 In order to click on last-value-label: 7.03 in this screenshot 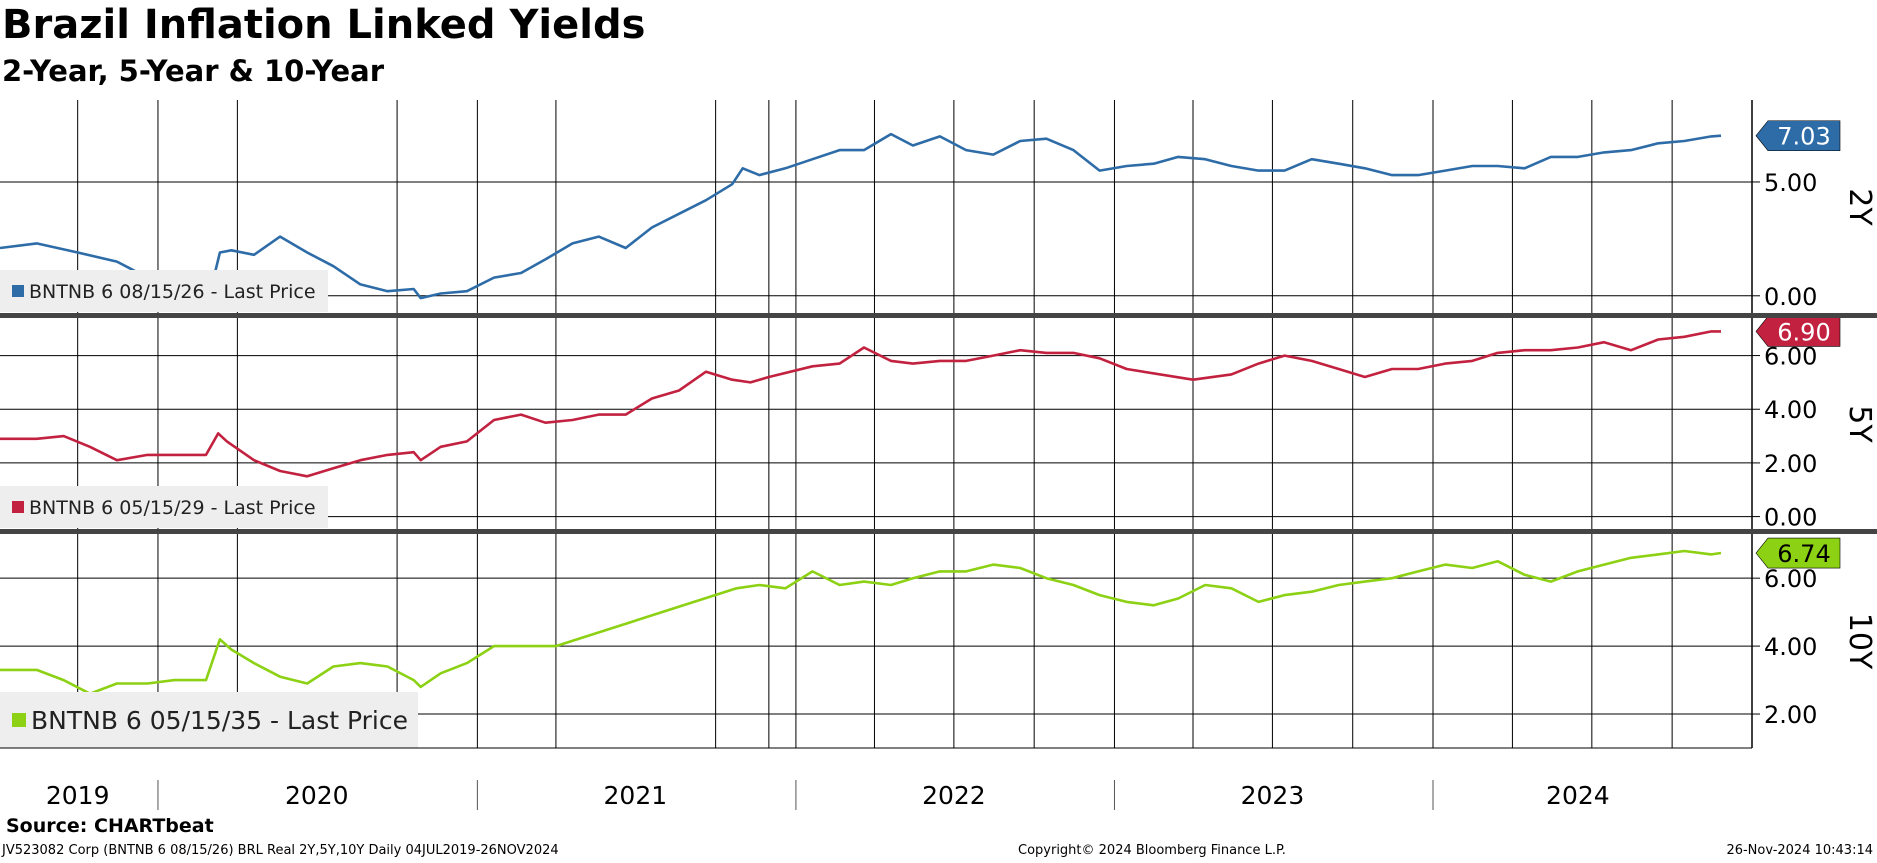, I will do `click(1803, 137)`.